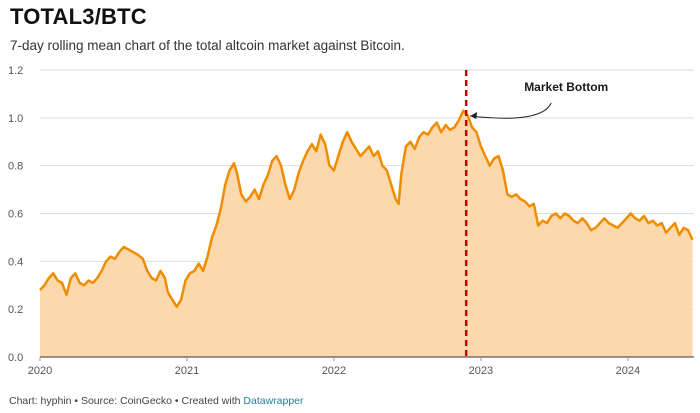  Describe the element at coordinates (15, 310) in the screenshot. I see `y-tick-label: 0.2` at that location.